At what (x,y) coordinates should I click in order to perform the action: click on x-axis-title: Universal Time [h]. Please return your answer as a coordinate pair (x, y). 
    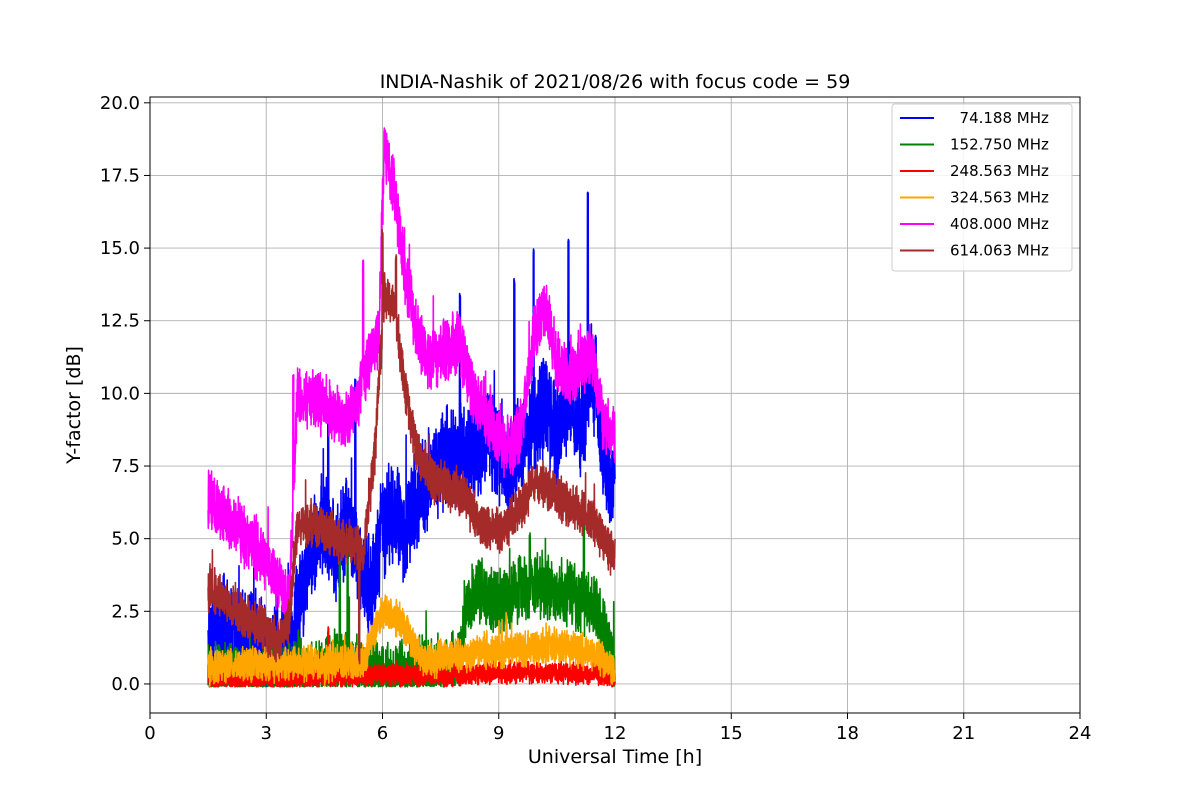
    Looking at the image, I should click on (615, 757).